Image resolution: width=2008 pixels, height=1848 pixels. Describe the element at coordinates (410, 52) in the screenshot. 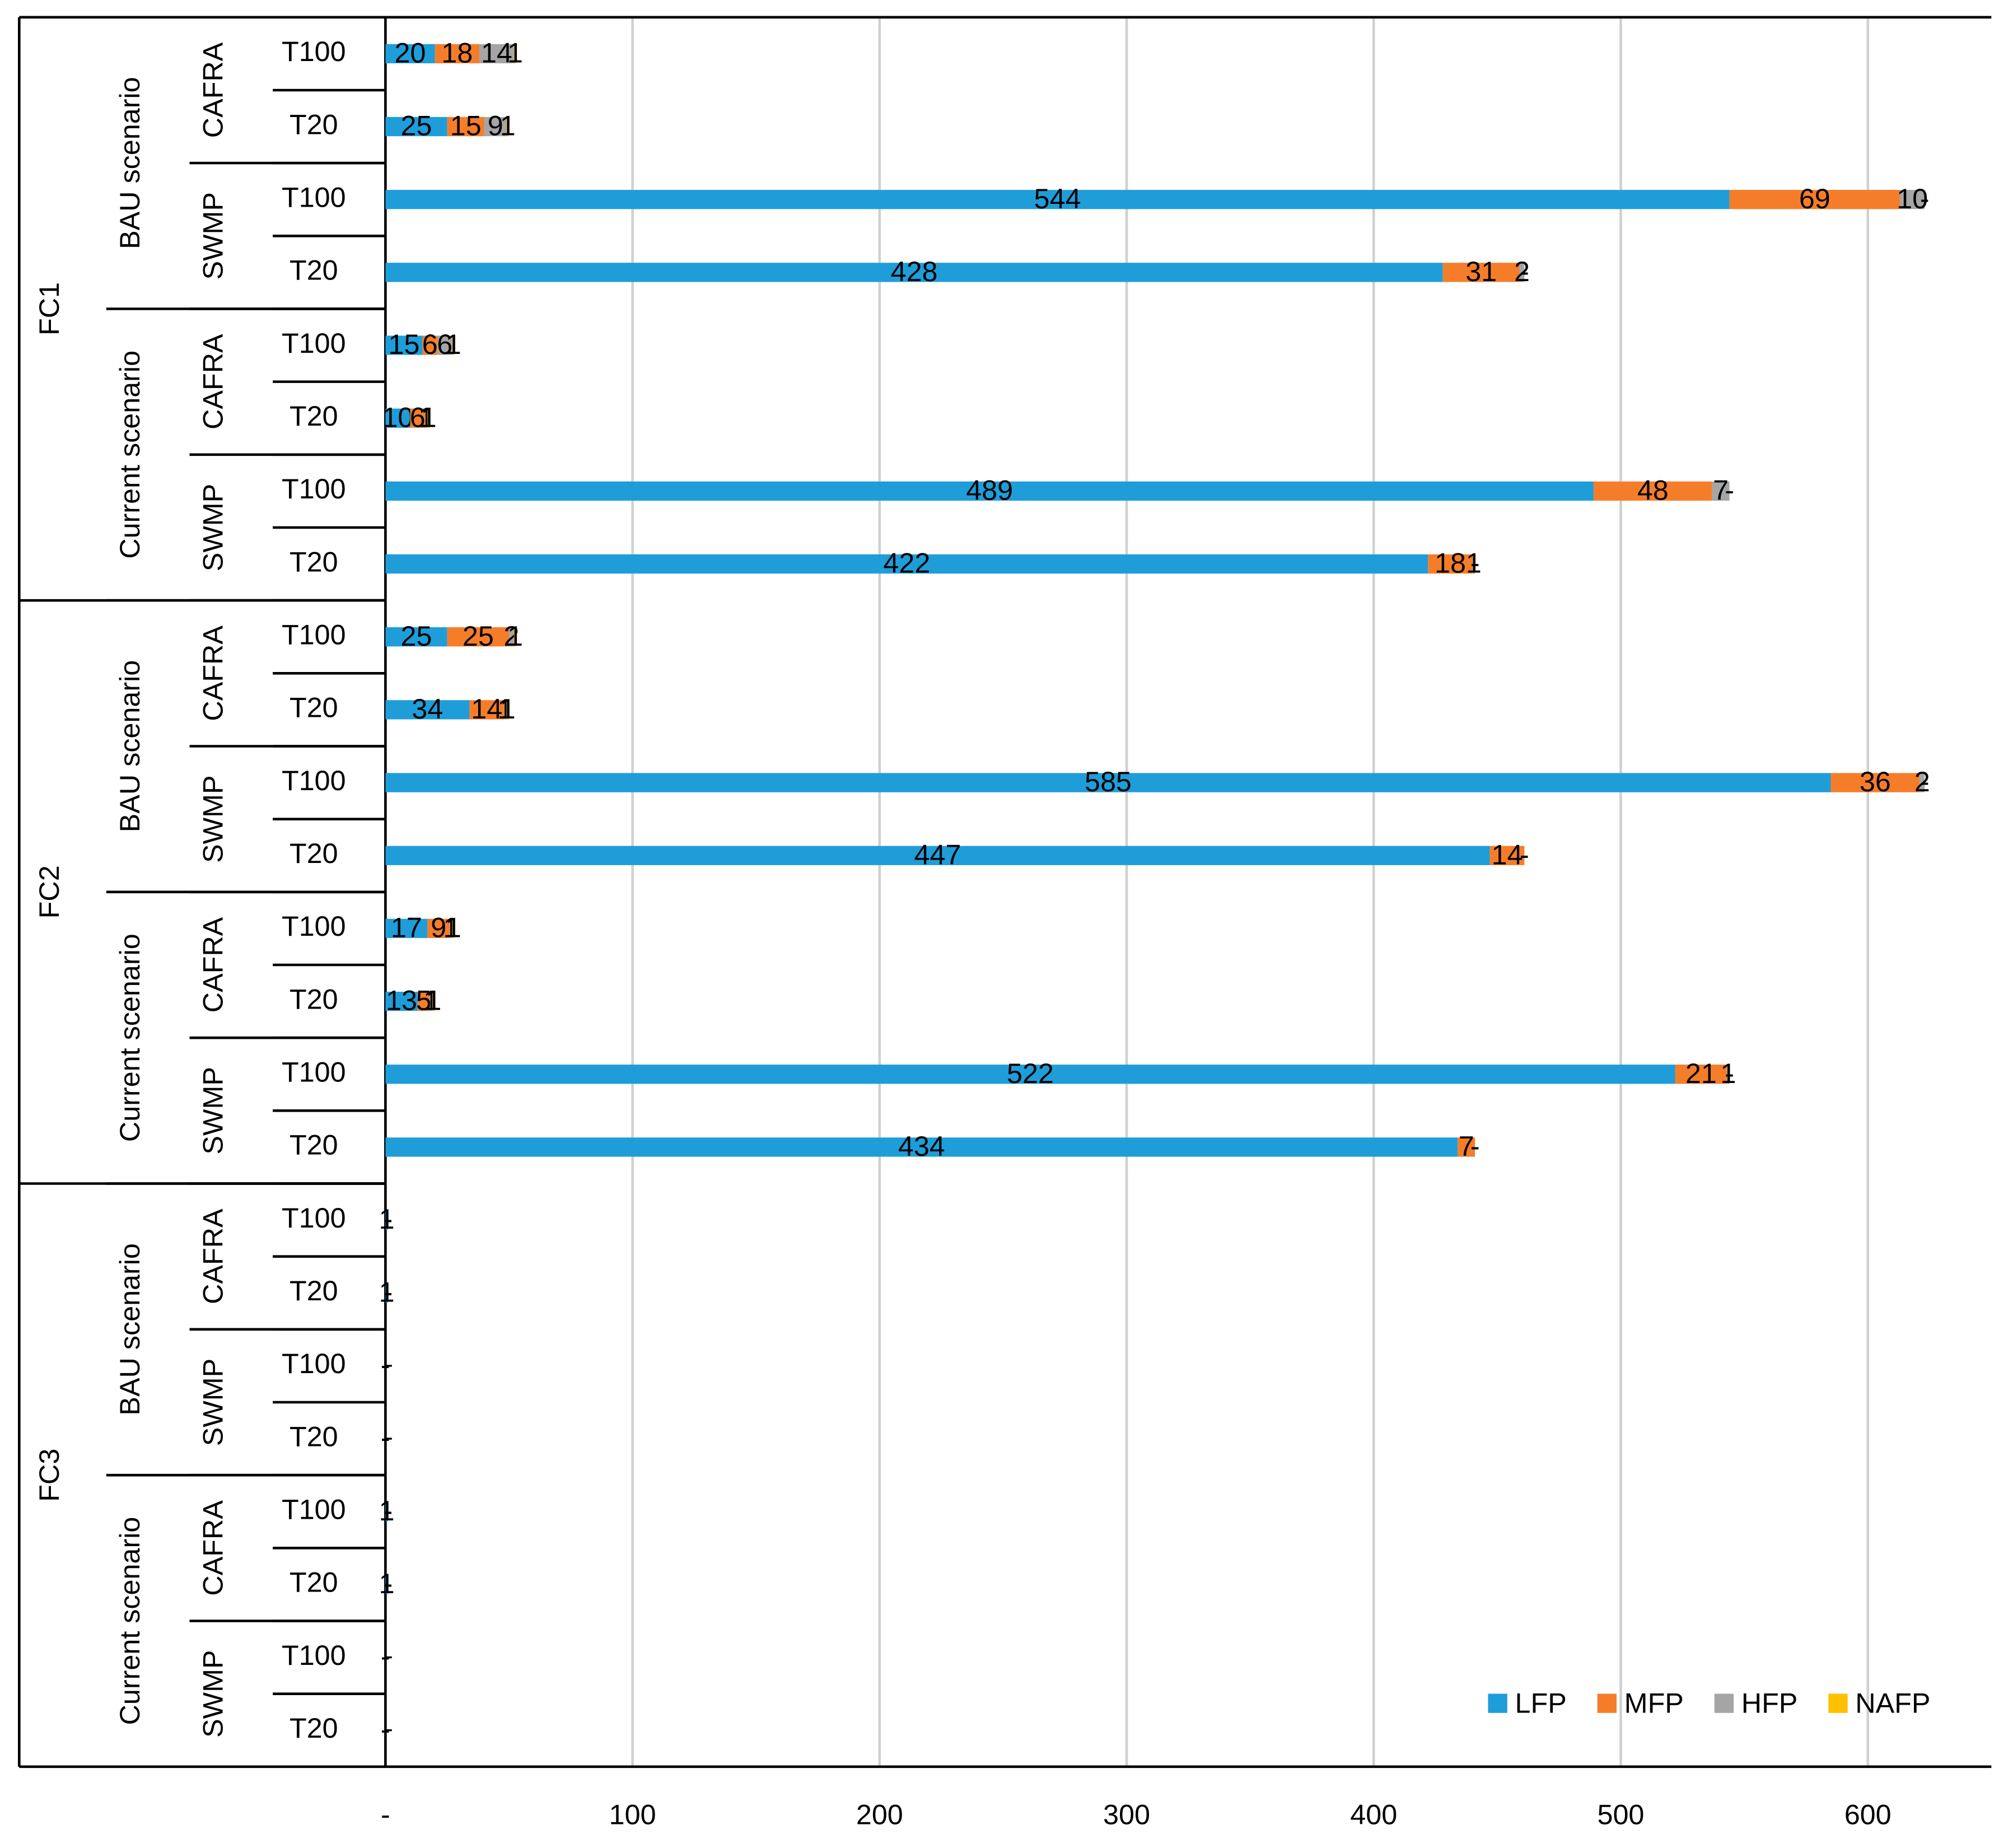

I see `data-label: 20` at that location.